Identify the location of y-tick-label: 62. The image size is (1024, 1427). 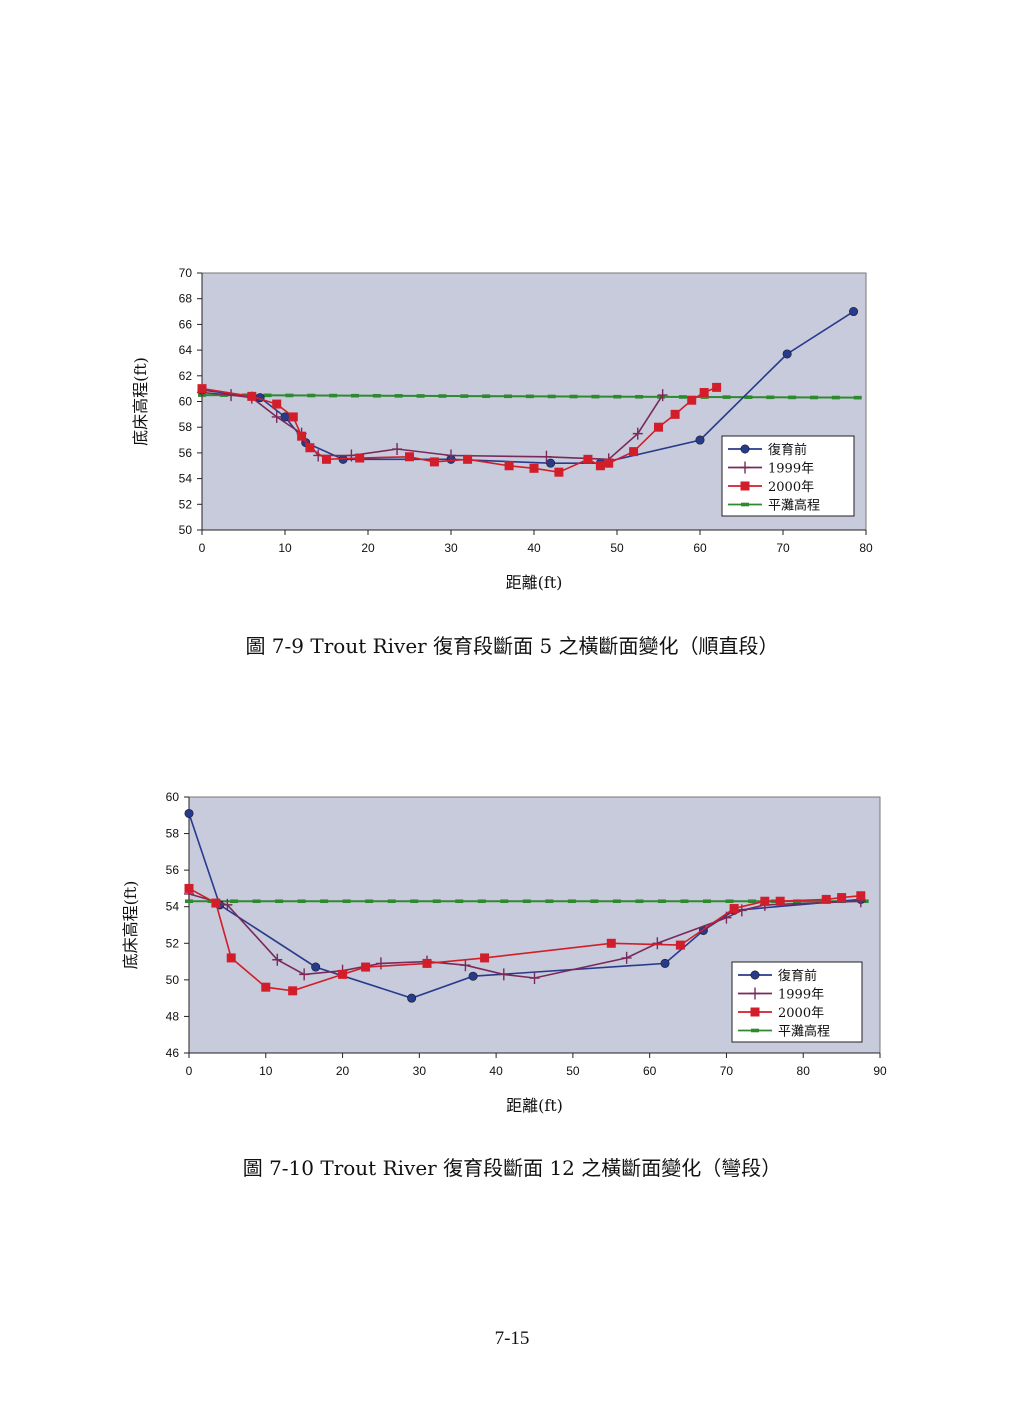
(186, 376).